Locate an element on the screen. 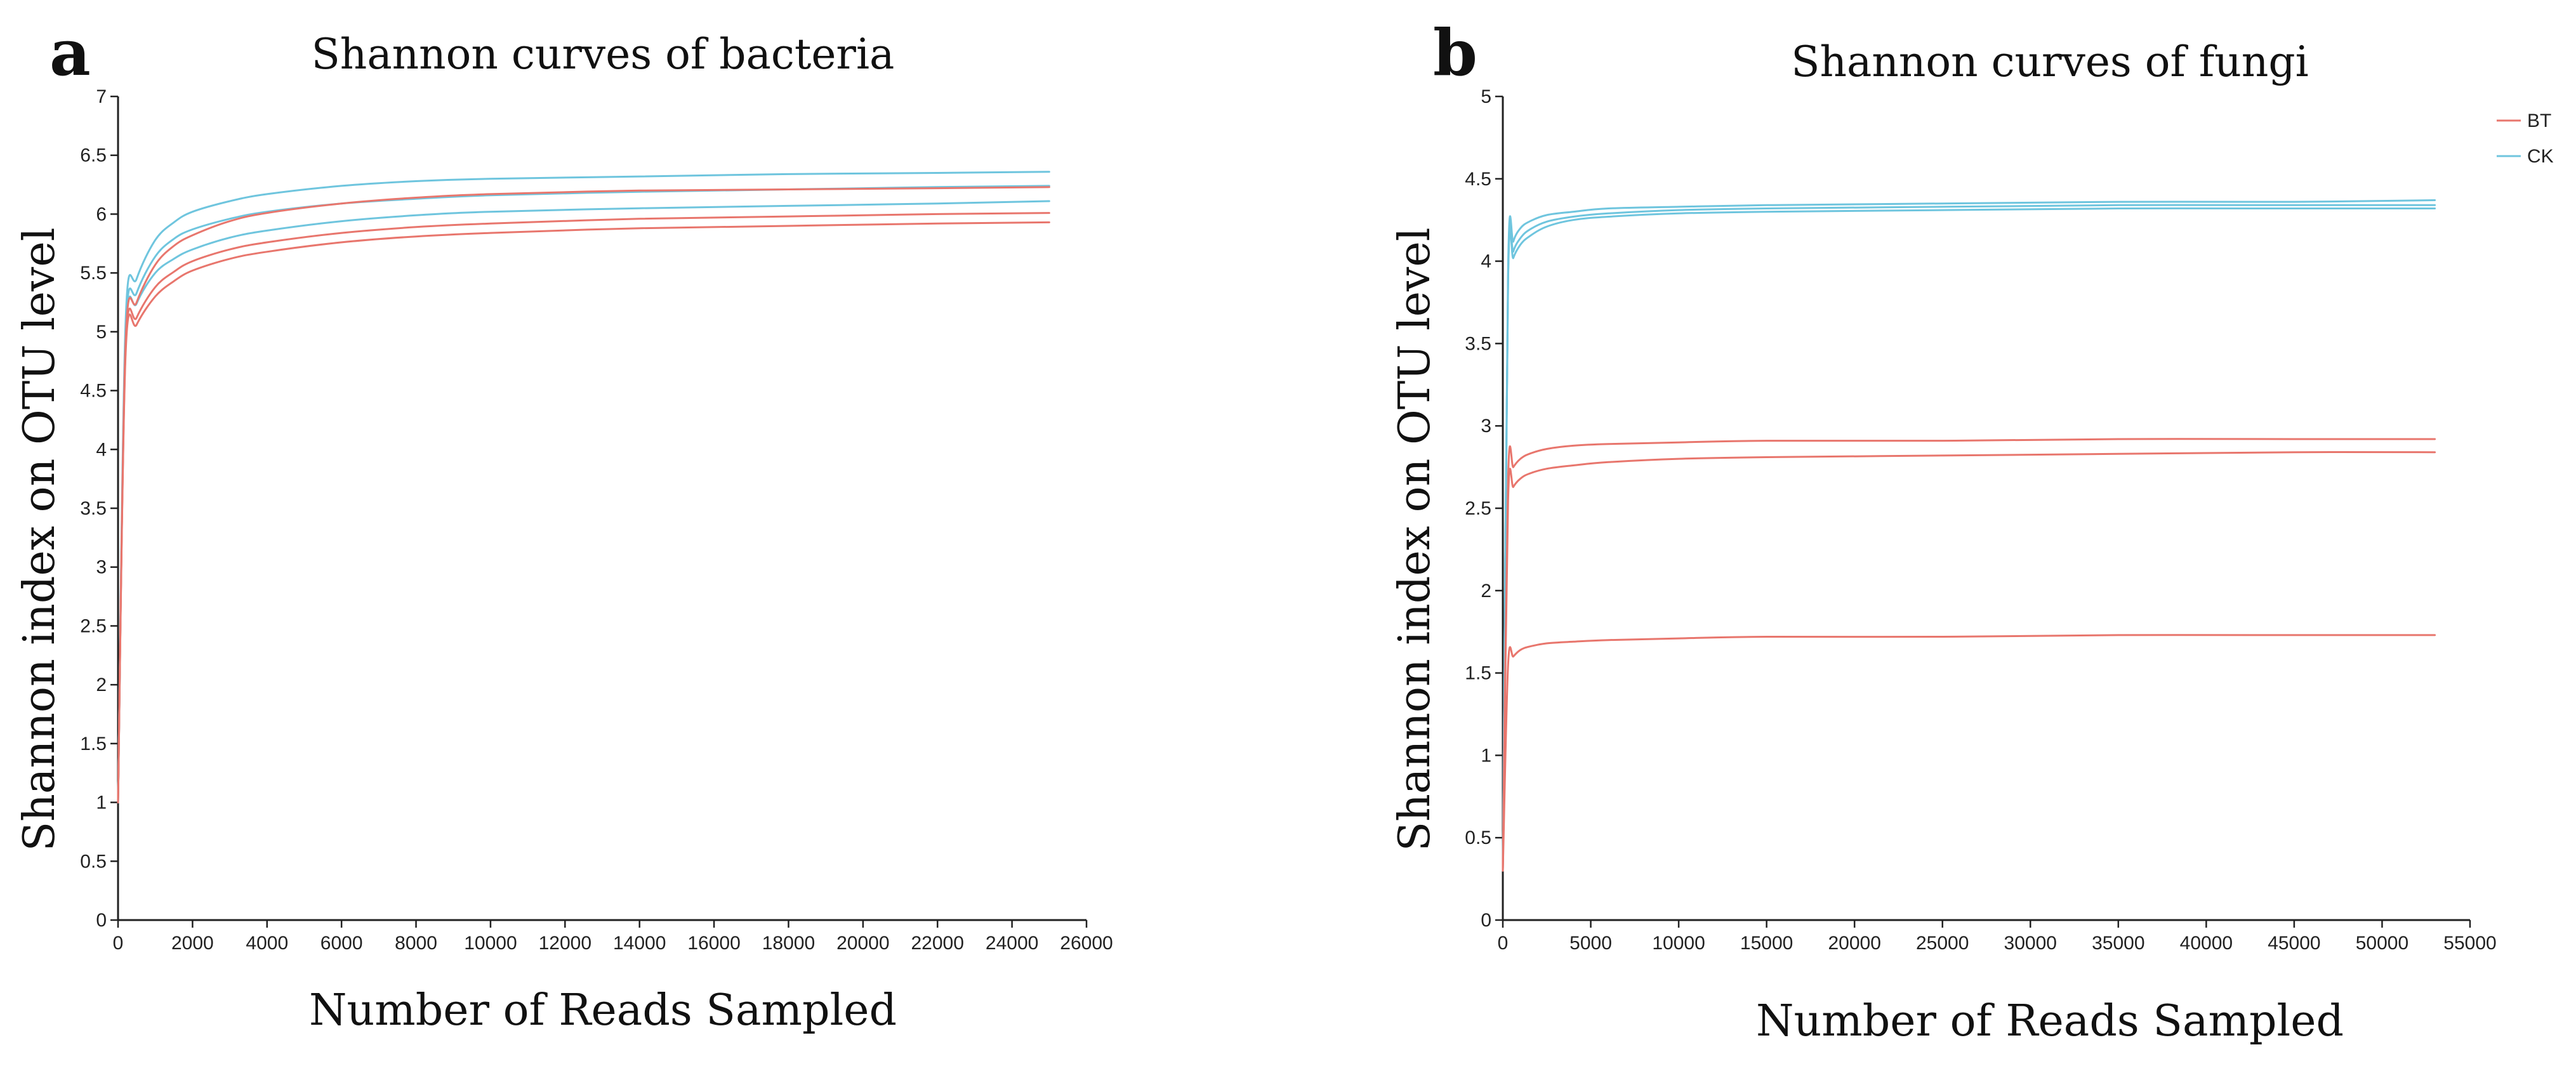 The width and height of the screenshot is (2576, 1066). x-tick-label: 18000 is located at coordinates (789, 943).